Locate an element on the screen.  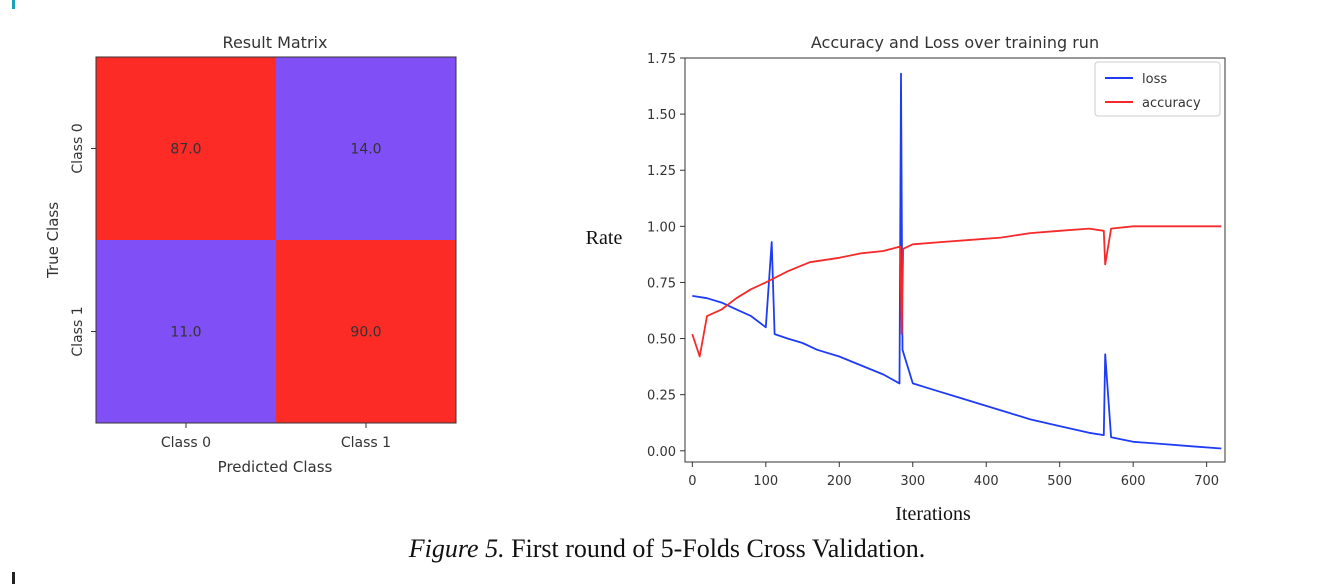
line-chart-title: Accuracy and Loss over training run is located at coordinates (955, 42).